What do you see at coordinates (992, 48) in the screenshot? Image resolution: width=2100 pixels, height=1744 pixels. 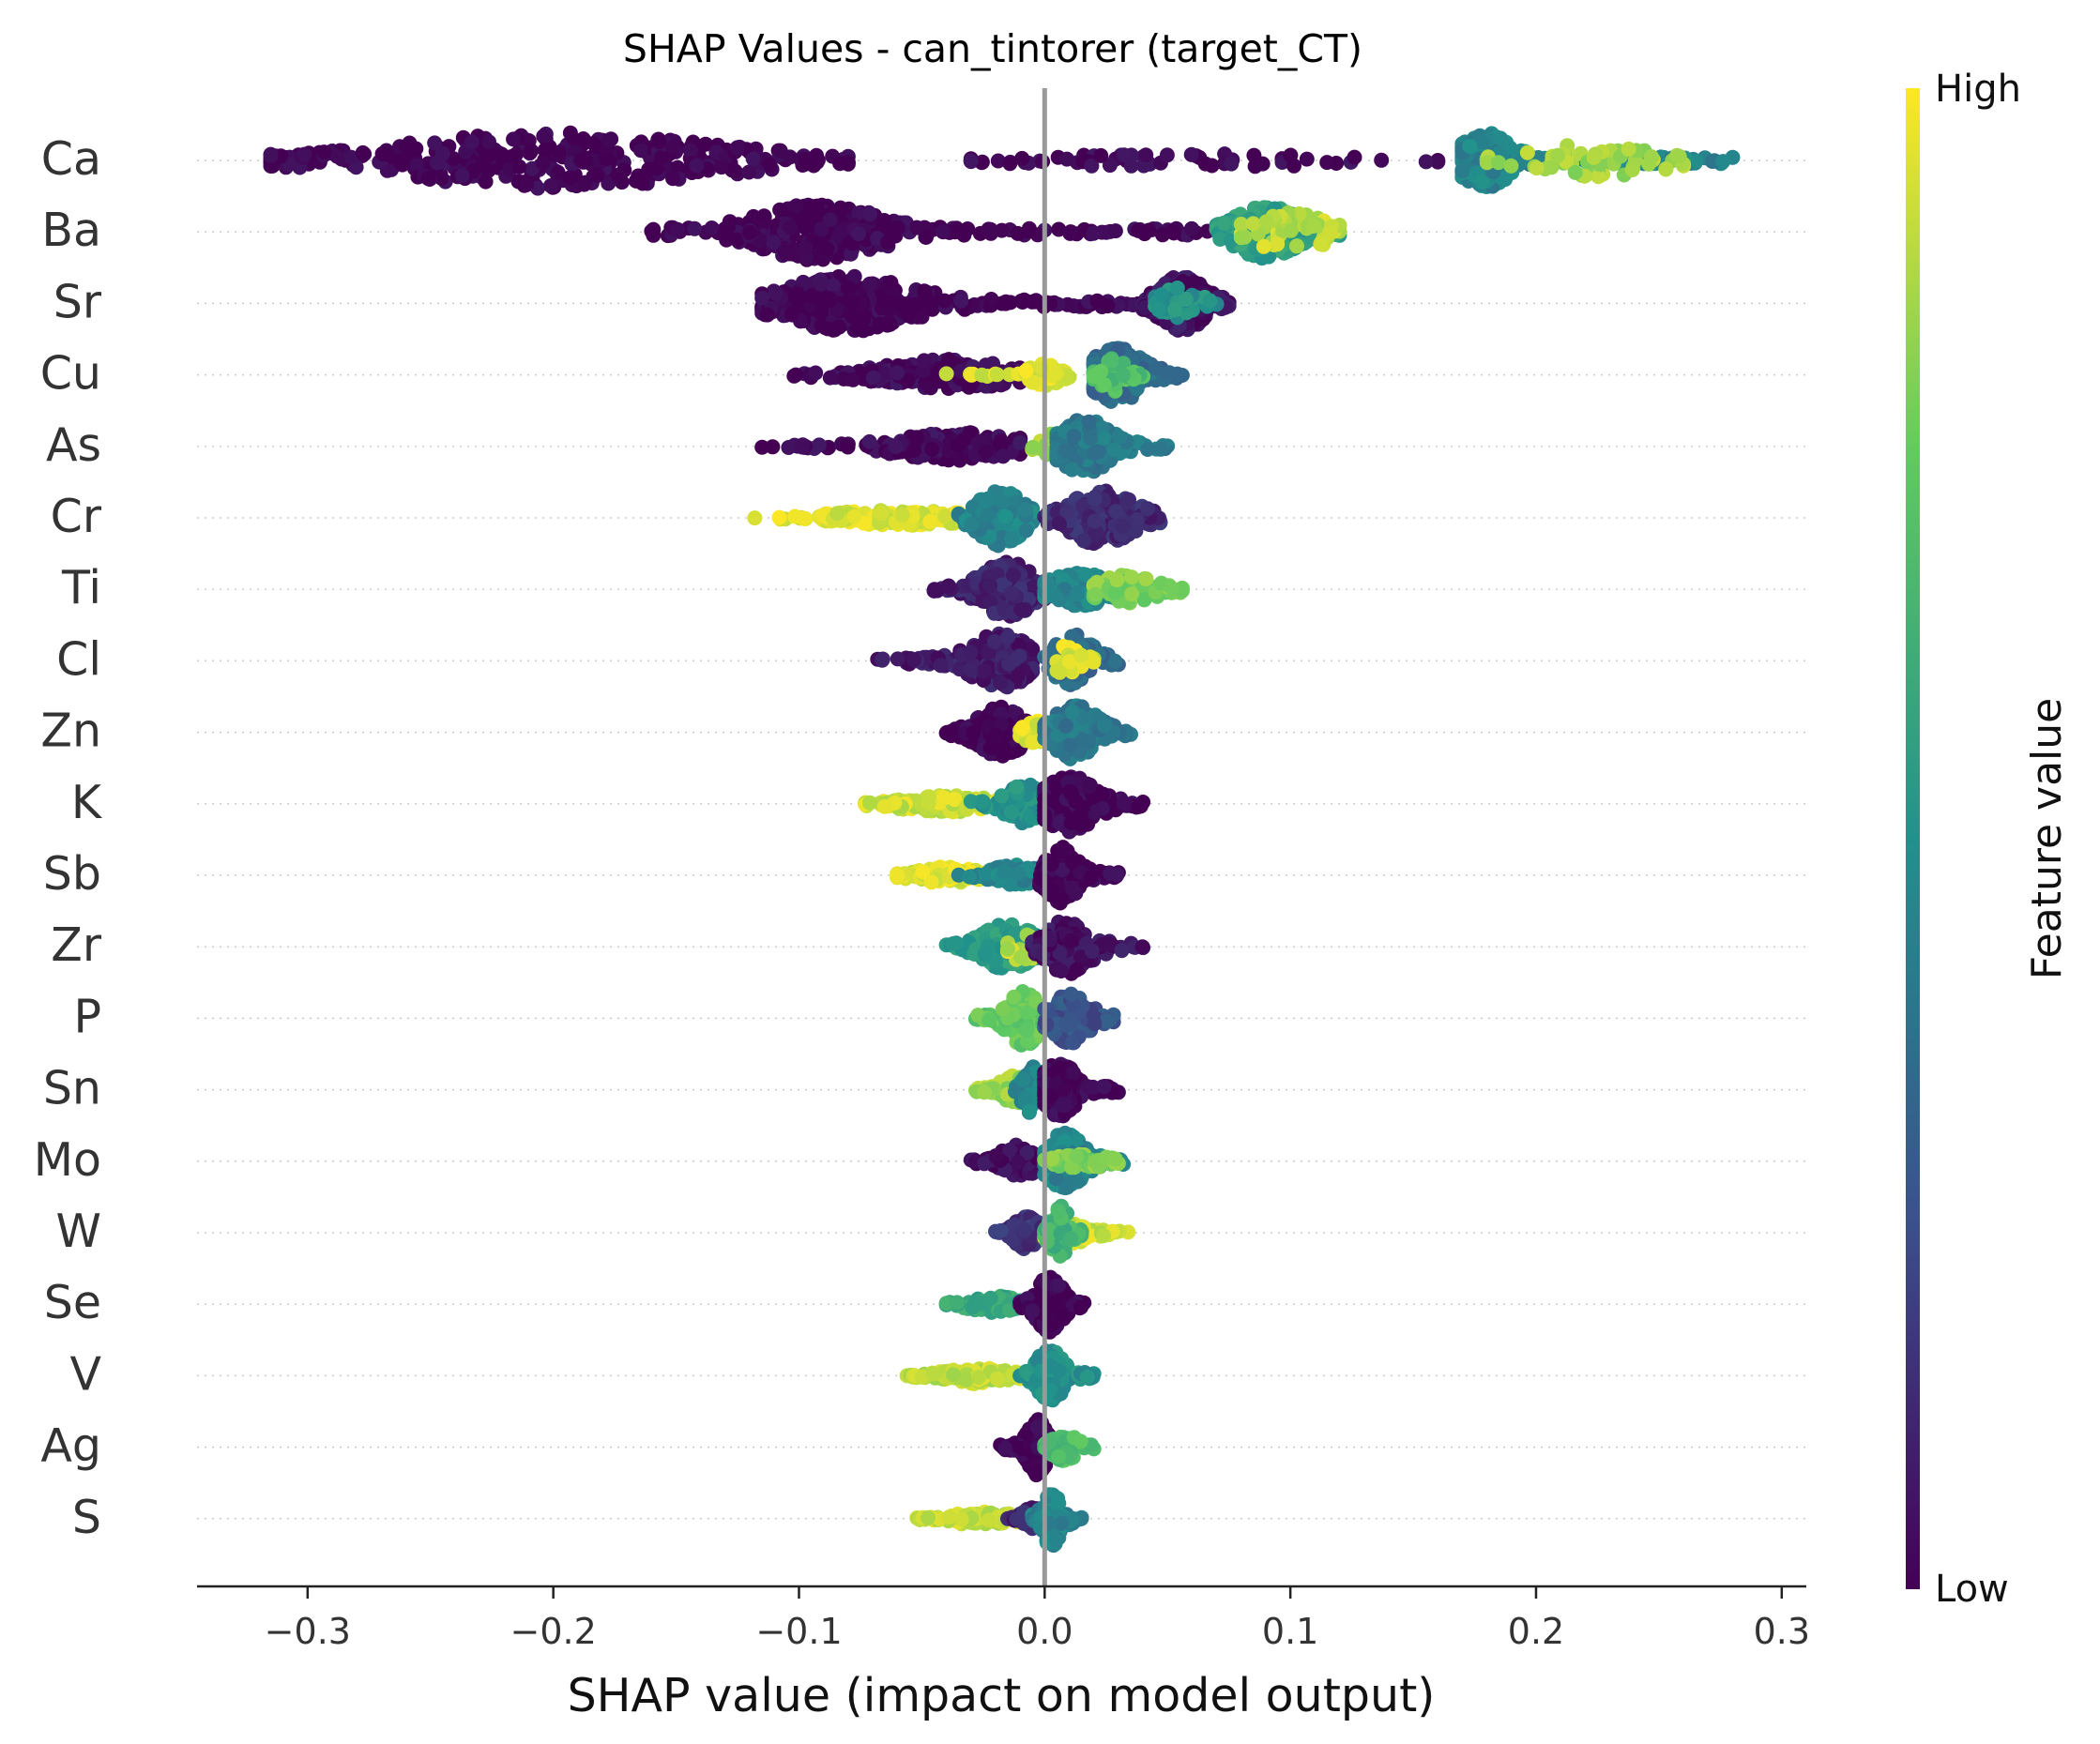 I see `chart-title: SHAP Values - can_tintorer (target_CT)` at bounding box center [992, 48].